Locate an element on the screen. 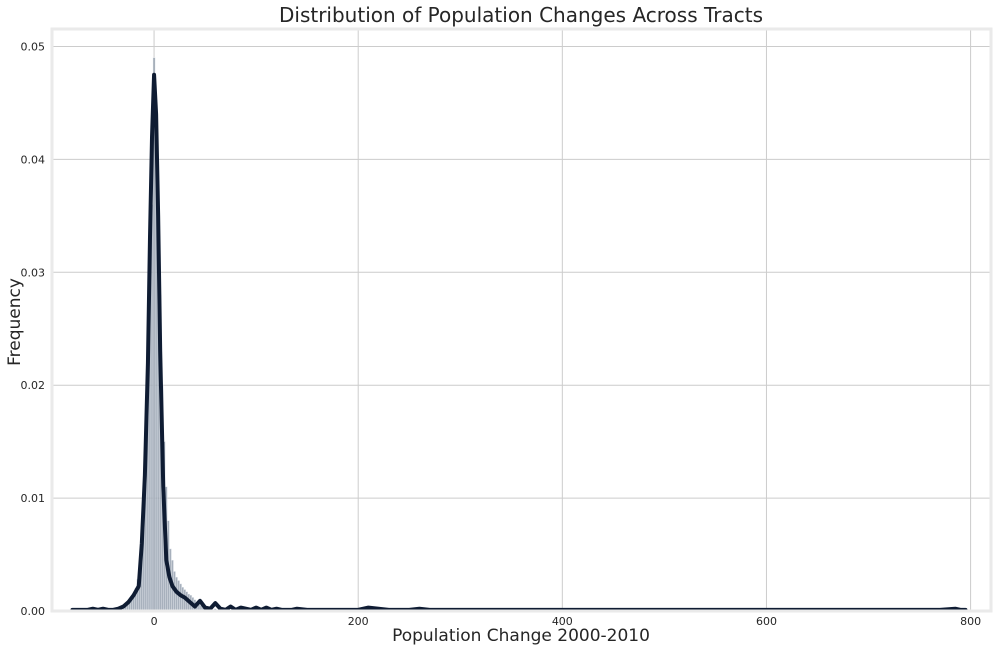 The image size is (998, 651). x-tick-label: 0 is located at coordinates (154, 621).